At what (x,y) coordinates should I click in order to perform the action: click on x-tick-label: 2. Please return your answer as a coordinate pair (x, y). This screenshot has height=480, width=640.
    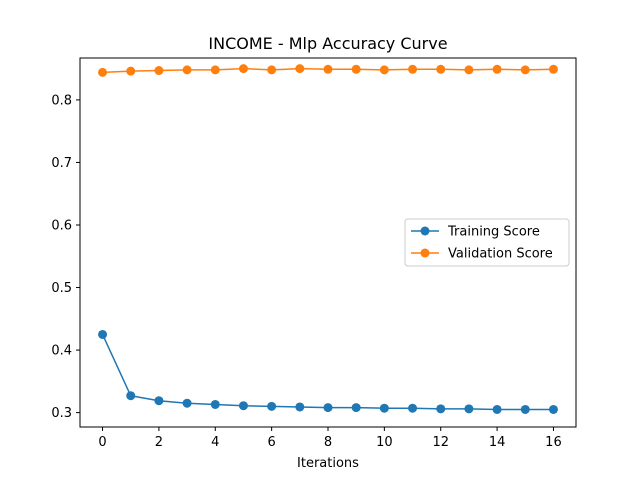
    Looking at the image, I should click on (159, 442).